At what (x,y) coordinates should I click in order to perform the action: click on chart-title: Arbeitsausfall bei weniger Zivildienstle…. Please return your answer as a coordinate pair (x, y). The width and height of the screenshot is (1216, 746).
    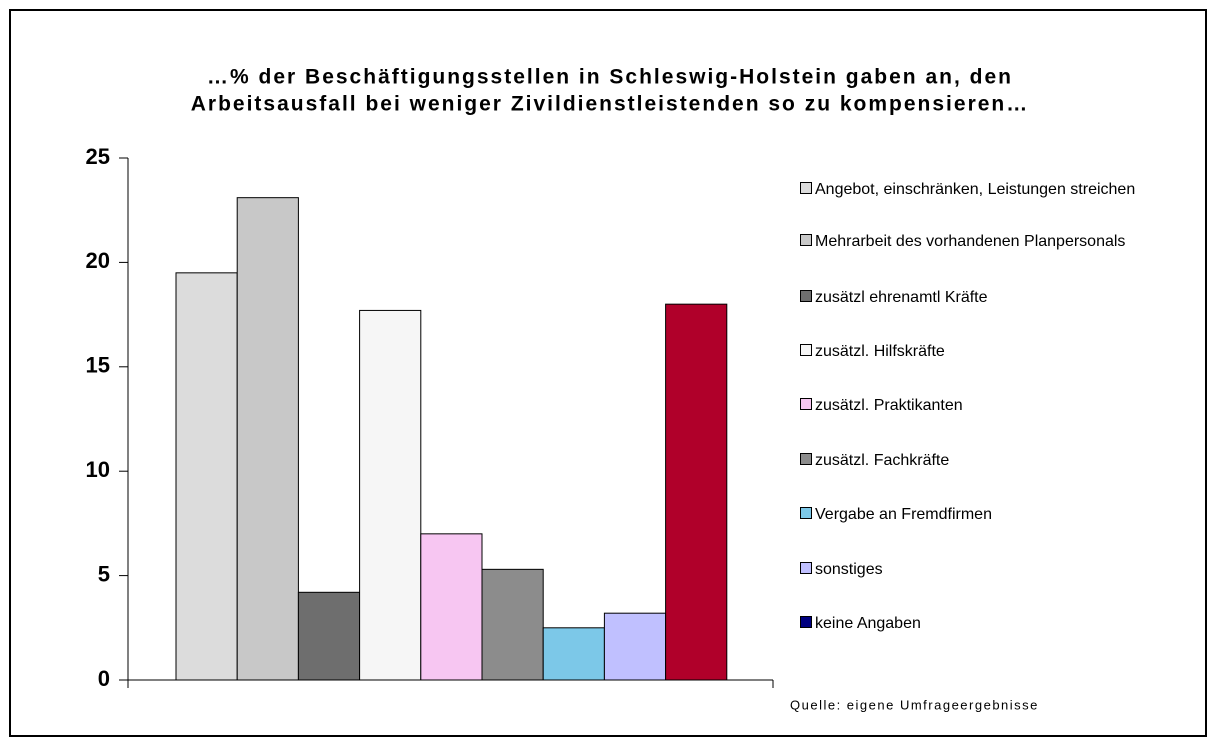
    Looking at the image, I should click on (610, 104).